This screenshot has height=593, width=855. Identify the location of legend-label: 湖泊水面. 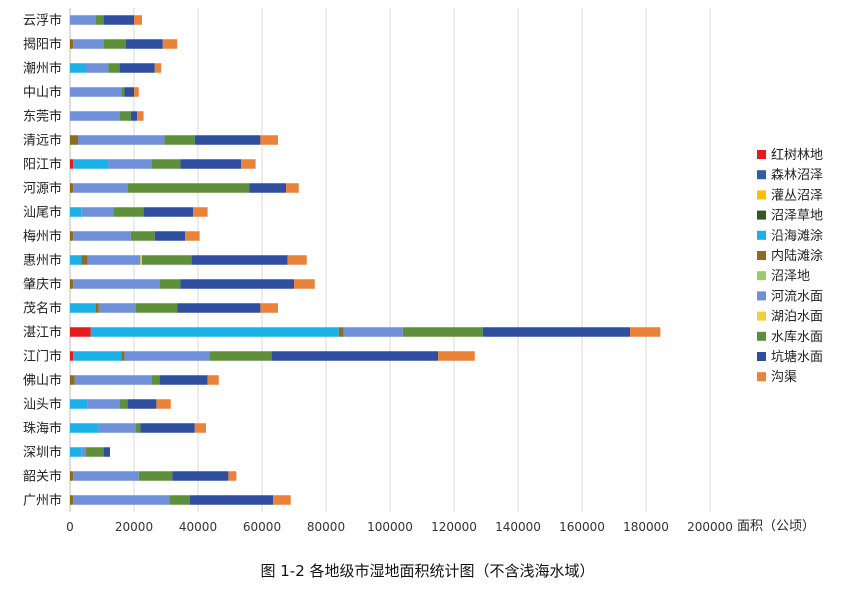
(797, 317).